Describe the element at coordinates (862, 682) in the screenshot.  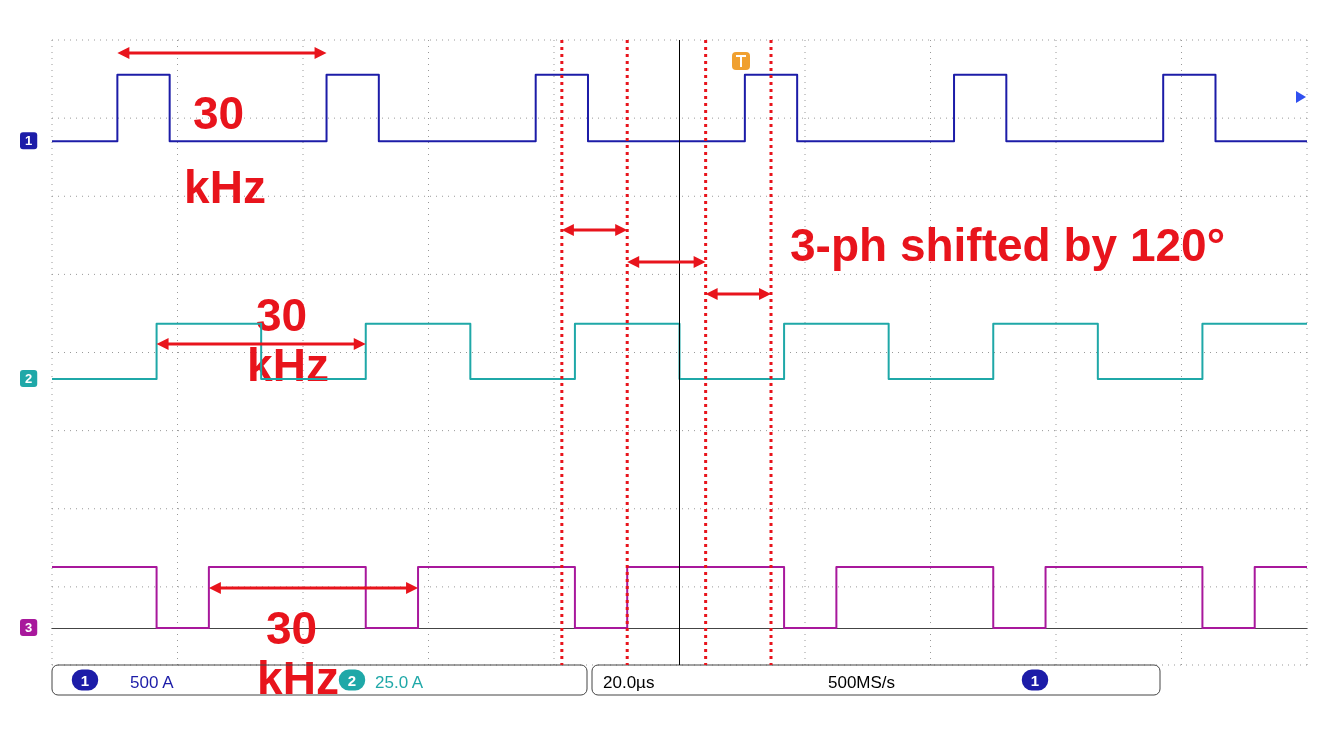
I see `text: 500MS/s` at that location.